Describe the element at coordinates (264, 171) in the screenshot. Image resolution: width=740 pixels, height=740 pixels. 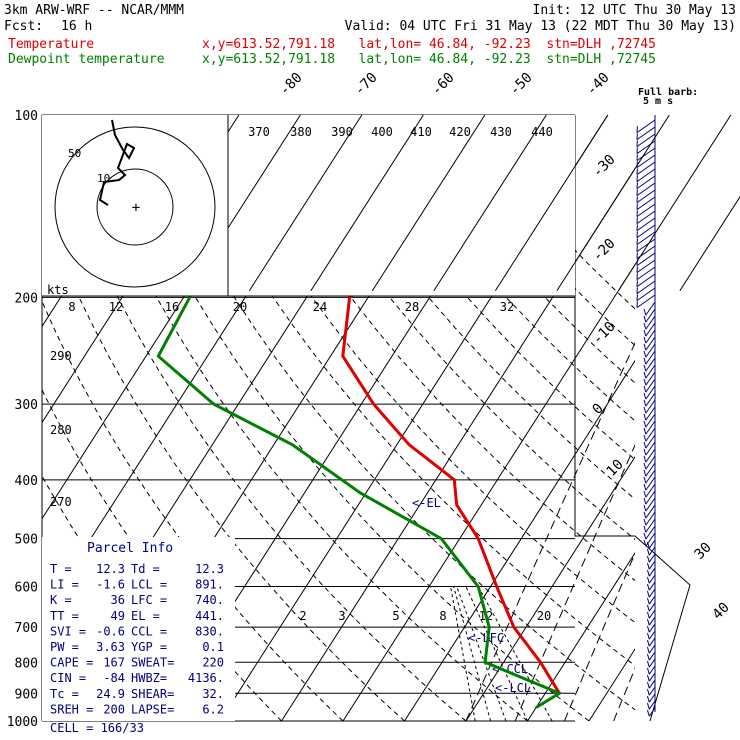
I see `inset-isotherm` at that location.